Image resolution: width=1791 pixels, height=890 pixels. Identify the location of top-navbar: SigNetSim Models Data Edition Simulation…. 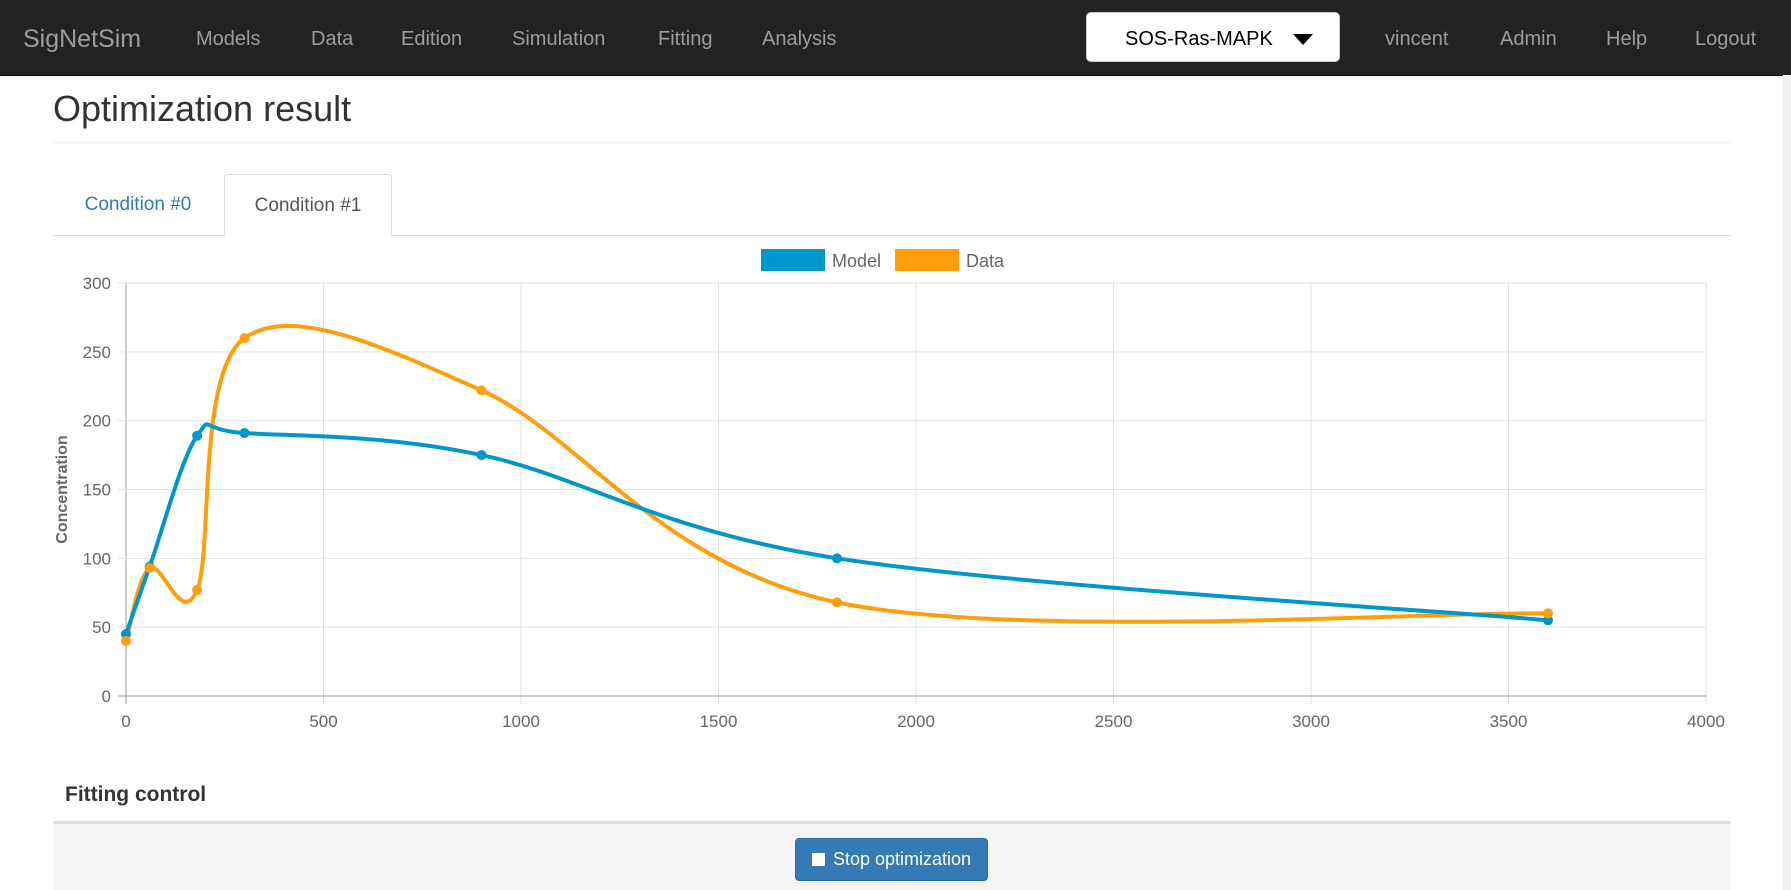
(895, 38).